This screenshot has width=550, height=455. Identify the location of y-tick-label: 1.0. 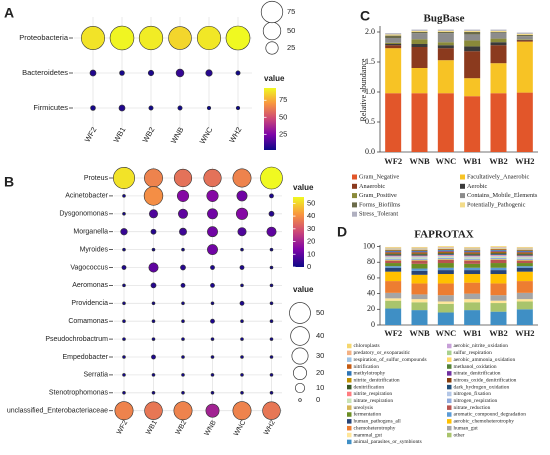
(370, 91).